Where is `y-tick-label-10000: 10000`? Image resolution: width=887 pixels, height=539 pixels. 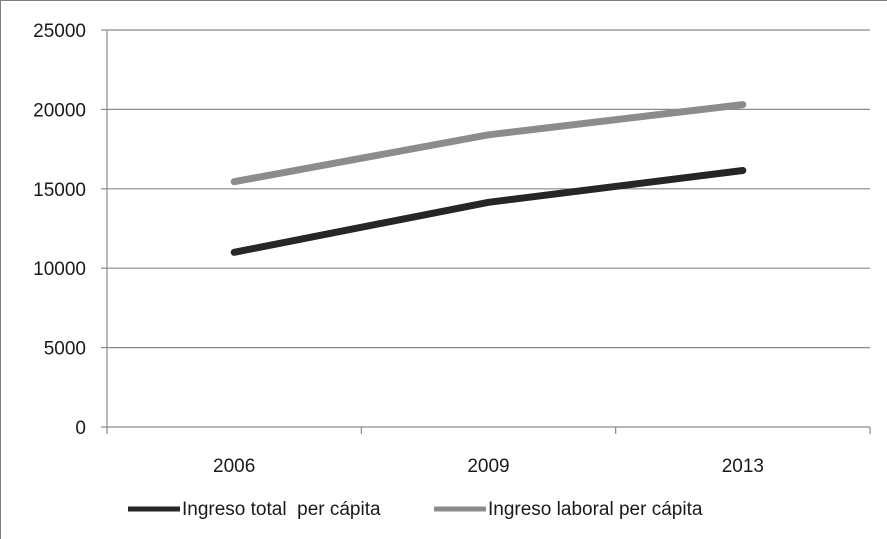
y-tick-label-10000: 10000 is located at coordinates (59, 269).